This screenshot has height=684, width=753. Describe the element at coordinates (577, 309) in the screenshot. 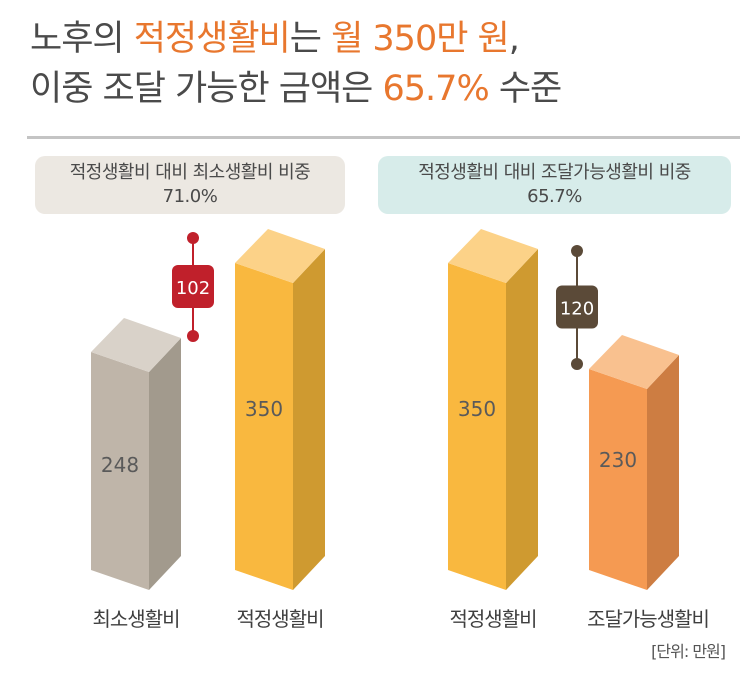

I see `gap-value: 120` at that location.